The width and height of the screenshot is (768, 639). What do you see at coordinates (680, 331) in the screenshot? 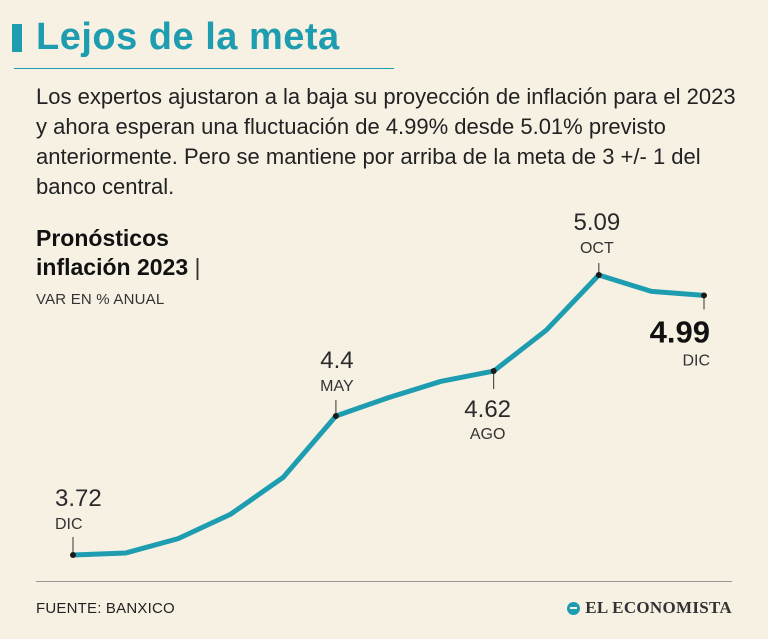
I see `data-label-value-highlight: 4.99` at bounding box center [680, 331].